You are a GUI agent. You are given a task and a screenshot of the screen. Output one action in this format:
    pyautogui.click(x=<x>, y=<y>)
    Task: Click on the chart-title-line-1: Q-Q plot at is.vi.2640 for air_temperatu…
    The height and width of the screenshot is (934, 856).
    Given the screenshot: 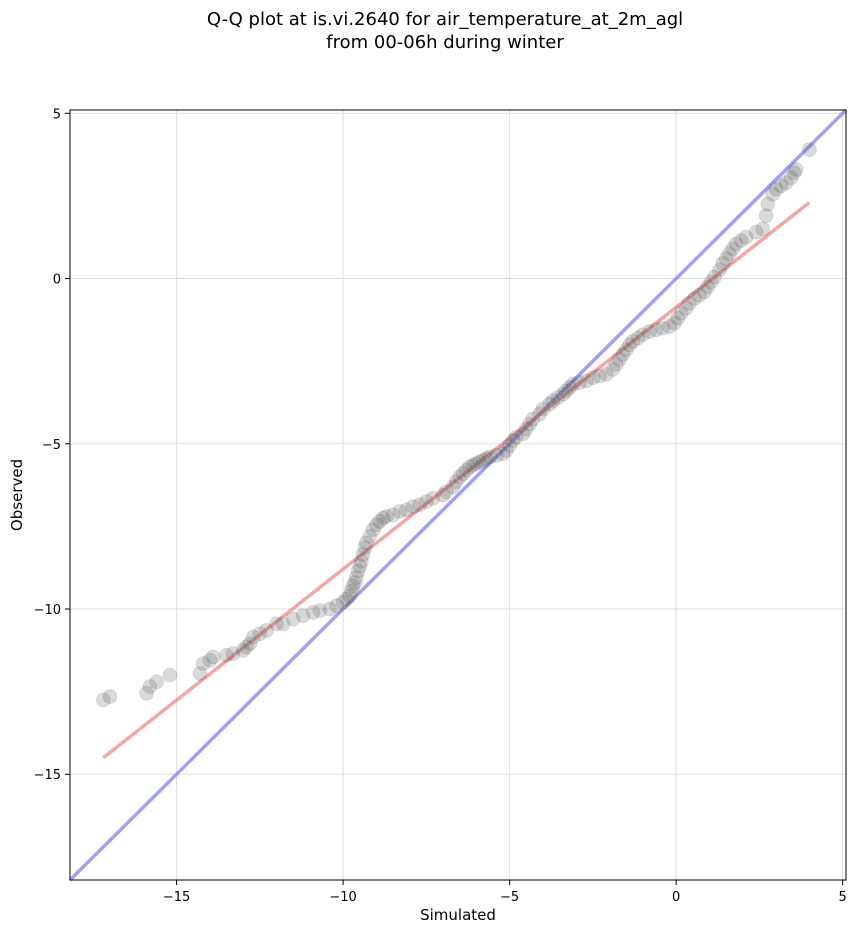 What is the action you would take?
    pyautogui.click(x=445, y=19)
    